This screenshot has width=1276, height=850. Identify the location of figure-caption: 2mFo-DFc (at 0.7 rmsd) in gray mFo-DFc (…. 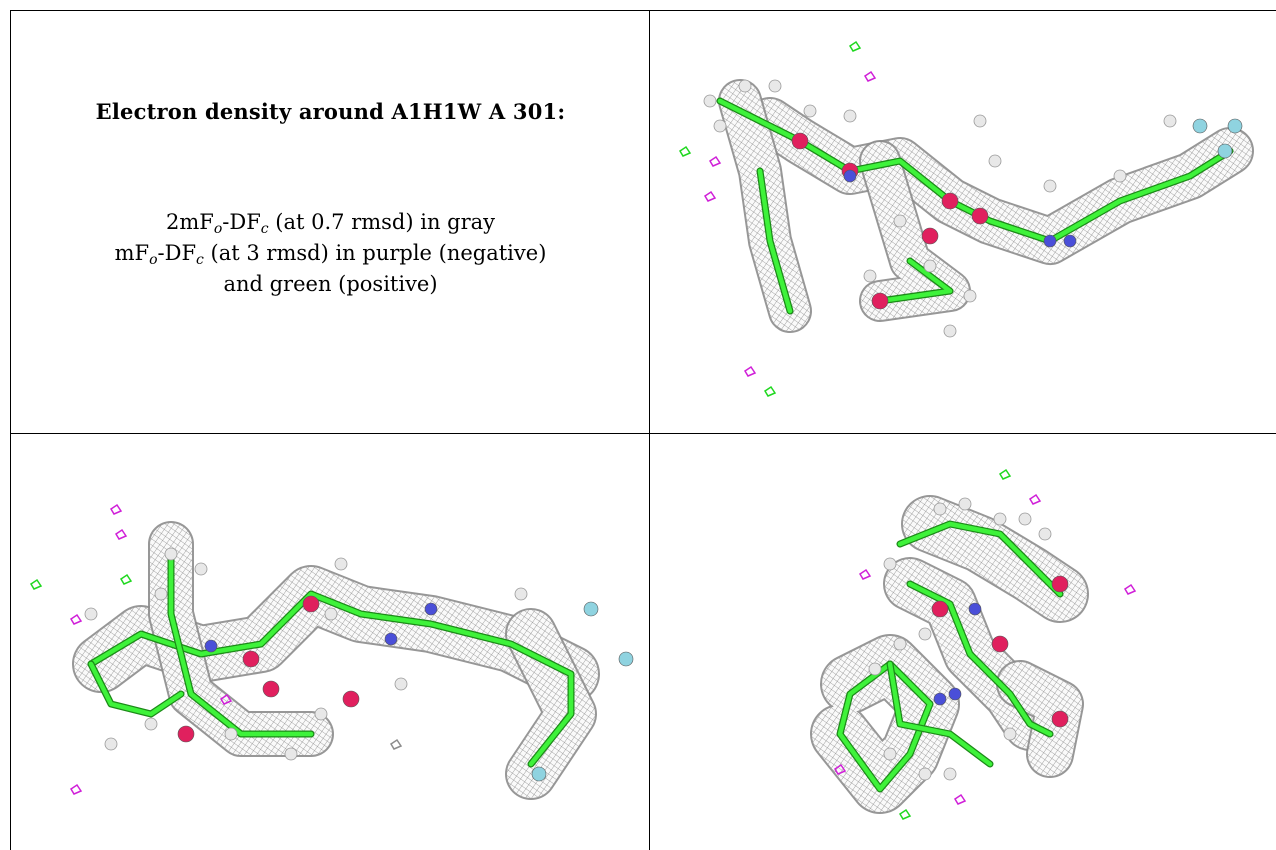
(330, 253).